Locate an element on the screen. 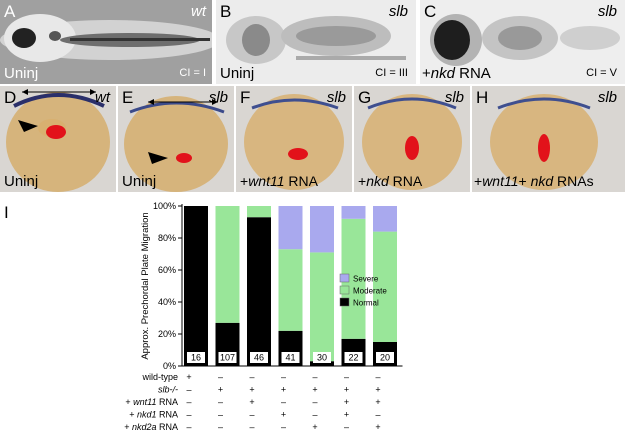  panel-b: B slb Uninj CI = III is located at coordinates (316, 42).